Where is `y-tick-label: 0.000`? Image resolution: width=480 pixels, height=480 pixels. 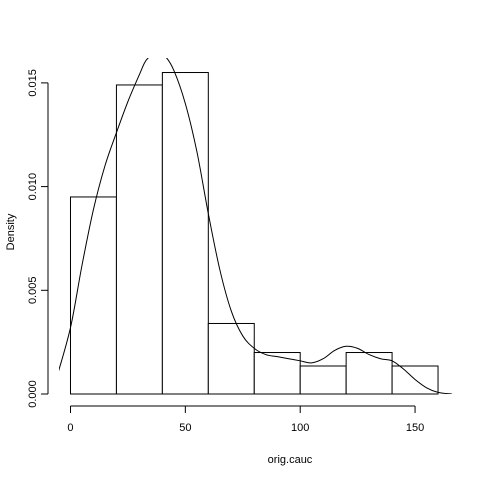 y-tick-label: 0.000 is located at coordinates (33, 394).